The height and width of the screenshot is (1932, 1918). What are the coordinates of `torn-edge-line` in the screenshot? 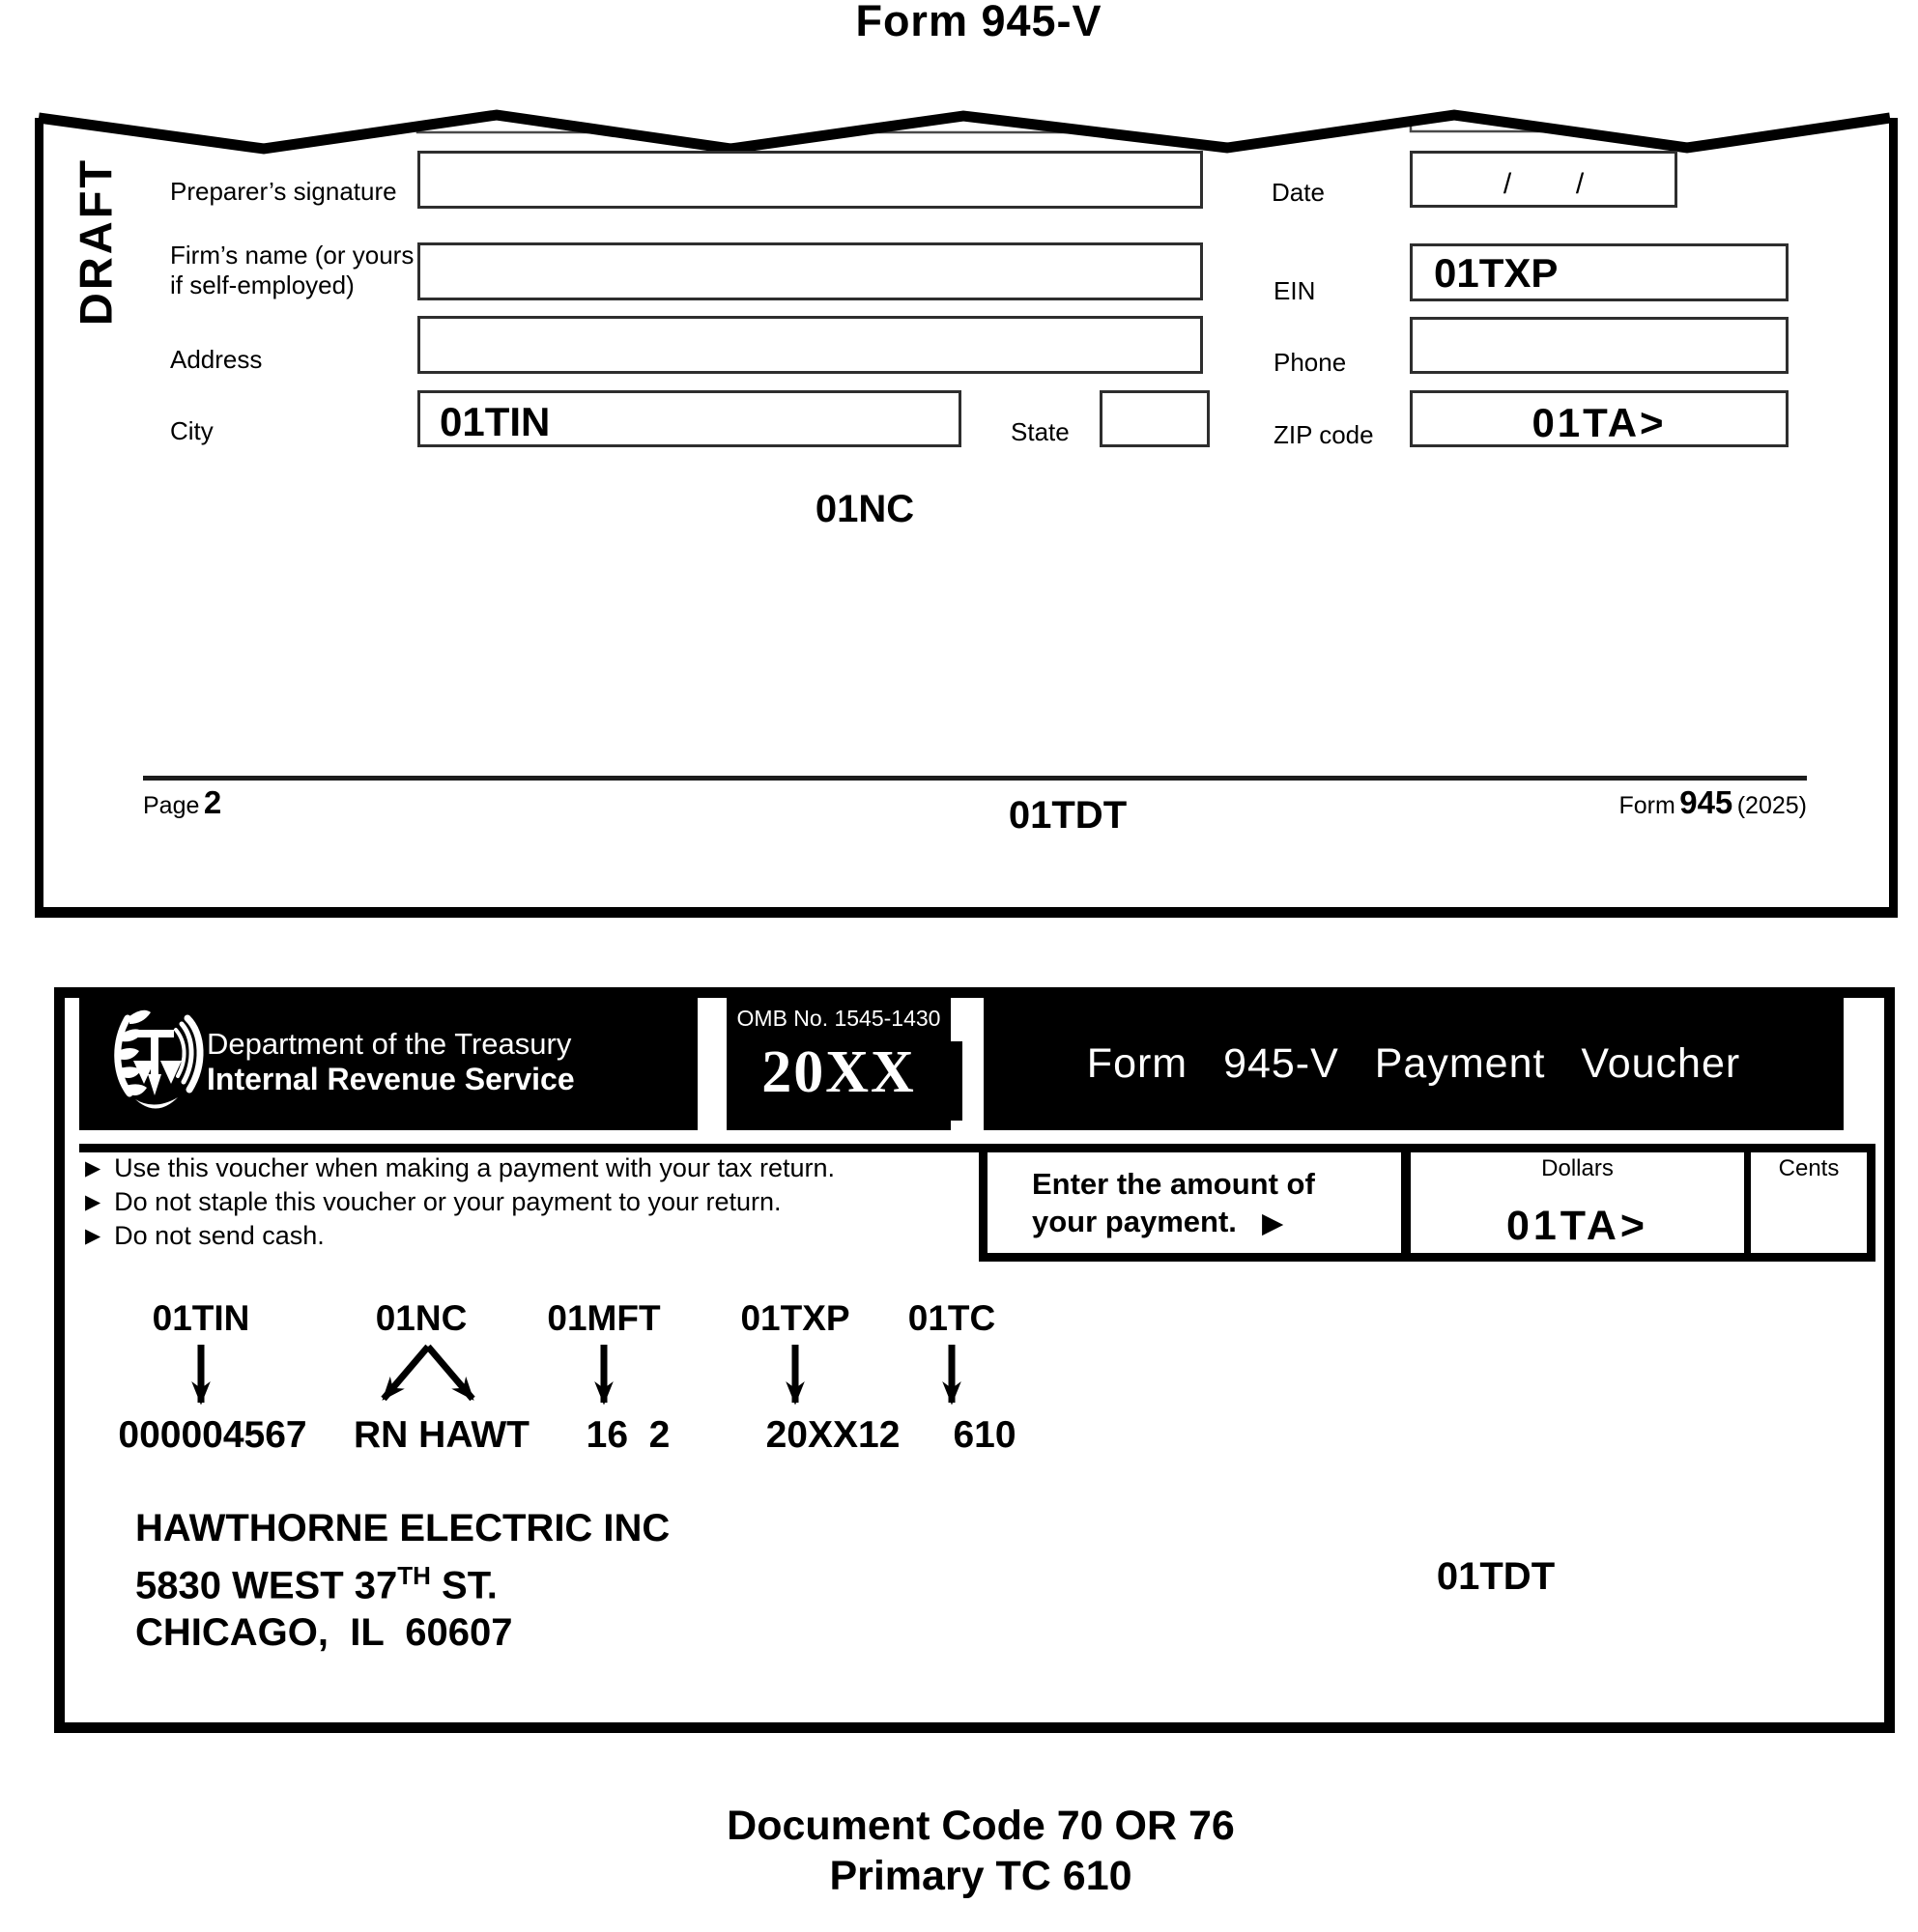 It's located at (964, 132).